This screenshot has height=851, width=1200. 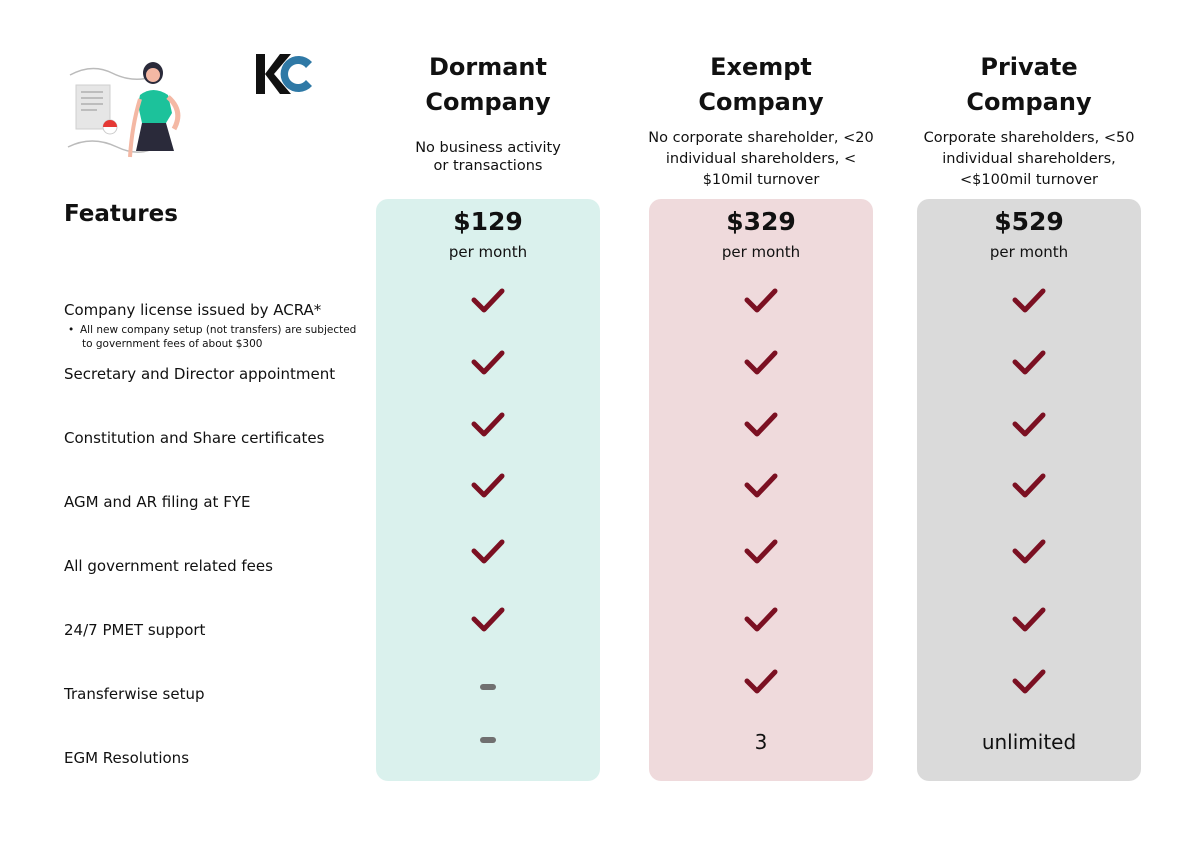 I want to click on plan-period-exempt: per month, so click(x=761, y=252).